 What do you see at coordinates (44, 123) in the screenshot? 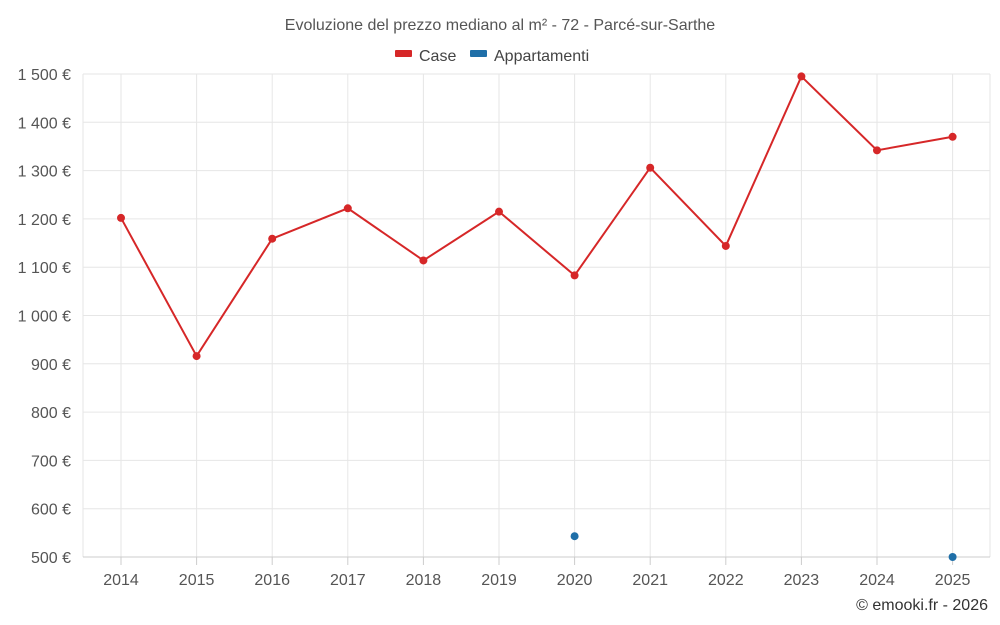
I see `y-tick-label: 1 400 €` at bounding box center [44, 123].